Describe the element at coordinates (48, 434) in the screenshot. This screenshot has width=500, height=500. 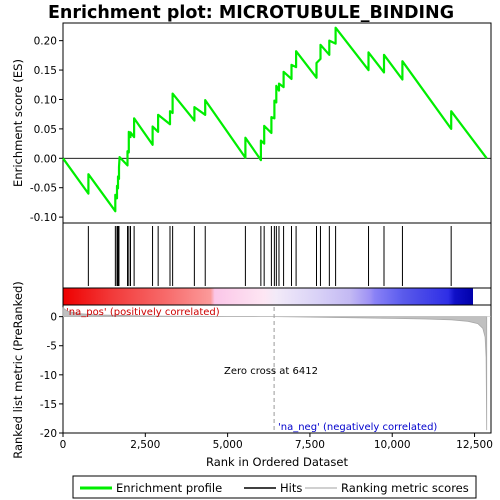
I see `metric-y-tick-label: -20` at that location.